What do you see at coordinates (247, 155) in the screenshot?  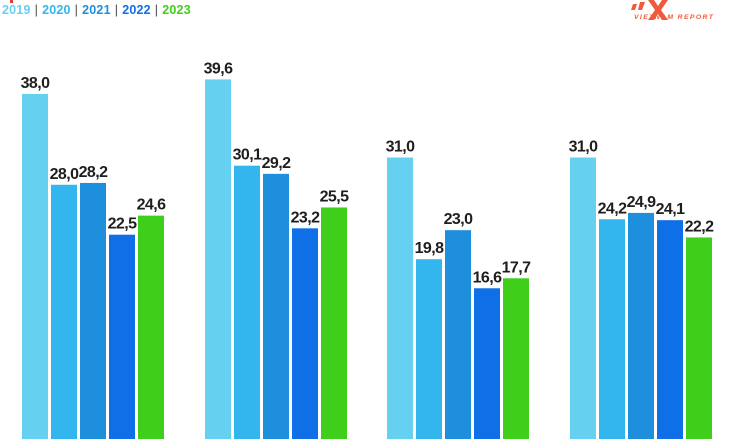 I see `data-label-2020-group-2: 30,1` at bounding box center [247, 155].